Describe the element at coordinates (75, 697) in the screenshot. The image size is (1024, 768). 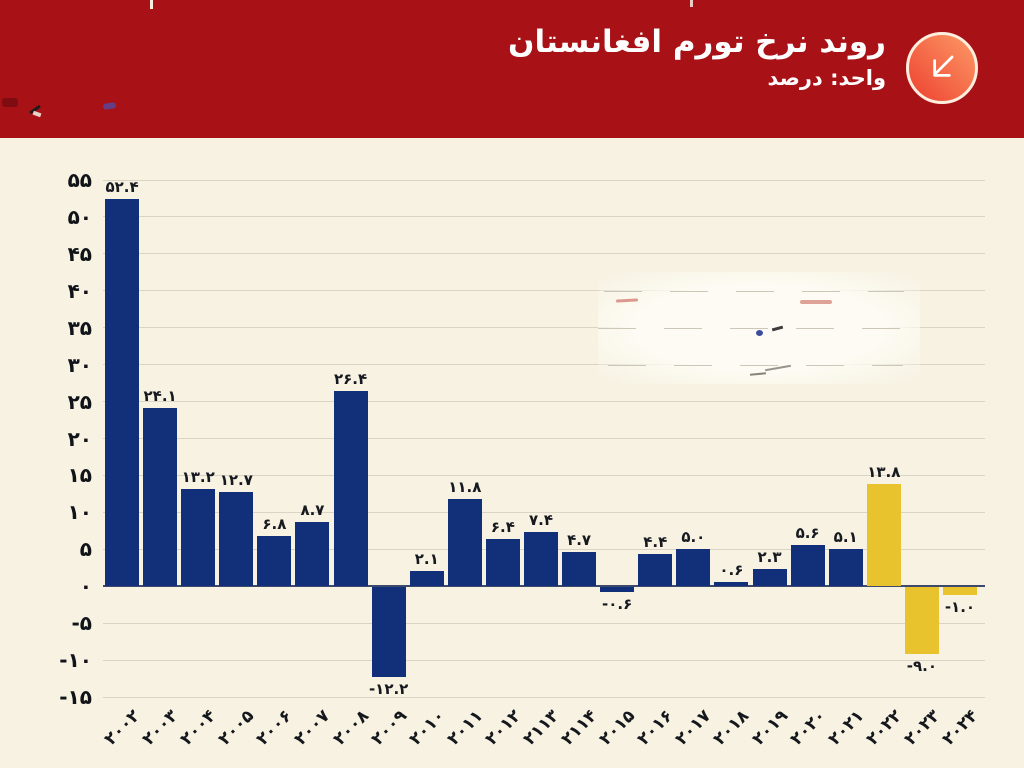
I see `y-tick-label: -۱۵` at that location.